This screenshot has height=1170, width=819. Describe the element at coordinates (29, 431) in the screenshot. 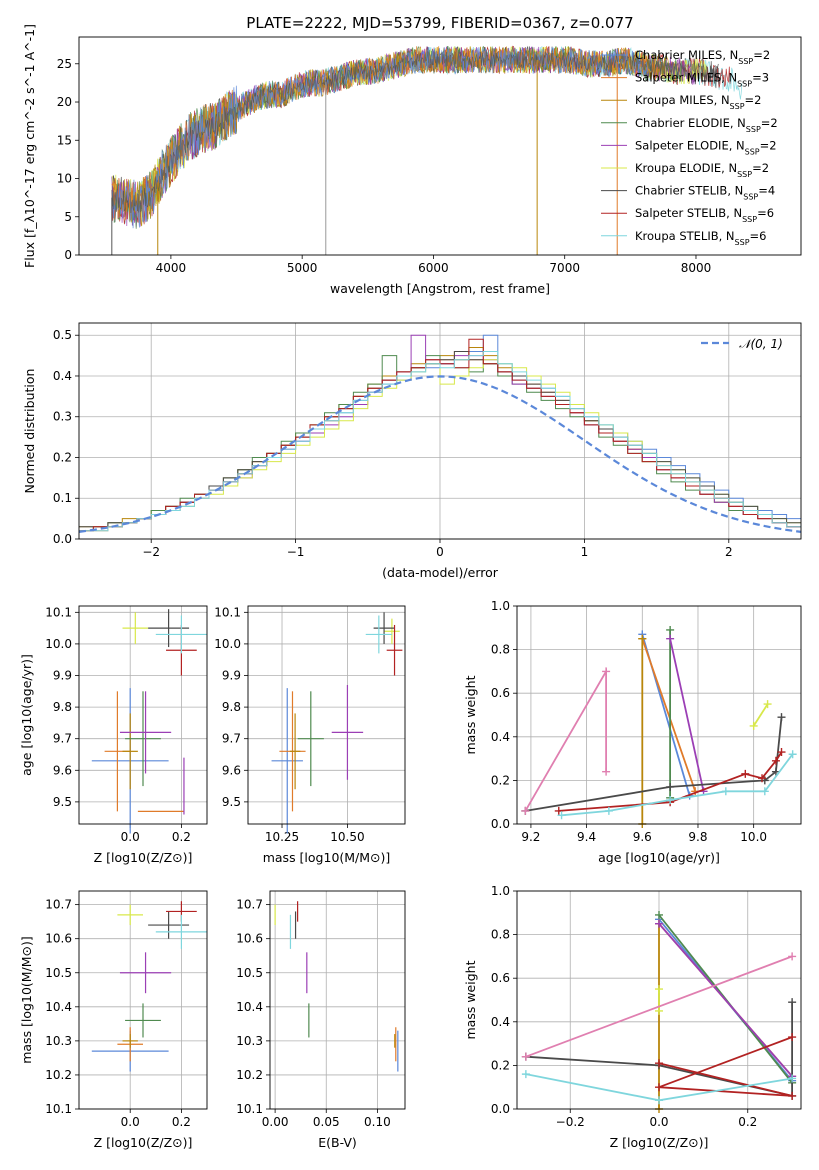

I see `y-axis-label: Normed distribution` at that location.